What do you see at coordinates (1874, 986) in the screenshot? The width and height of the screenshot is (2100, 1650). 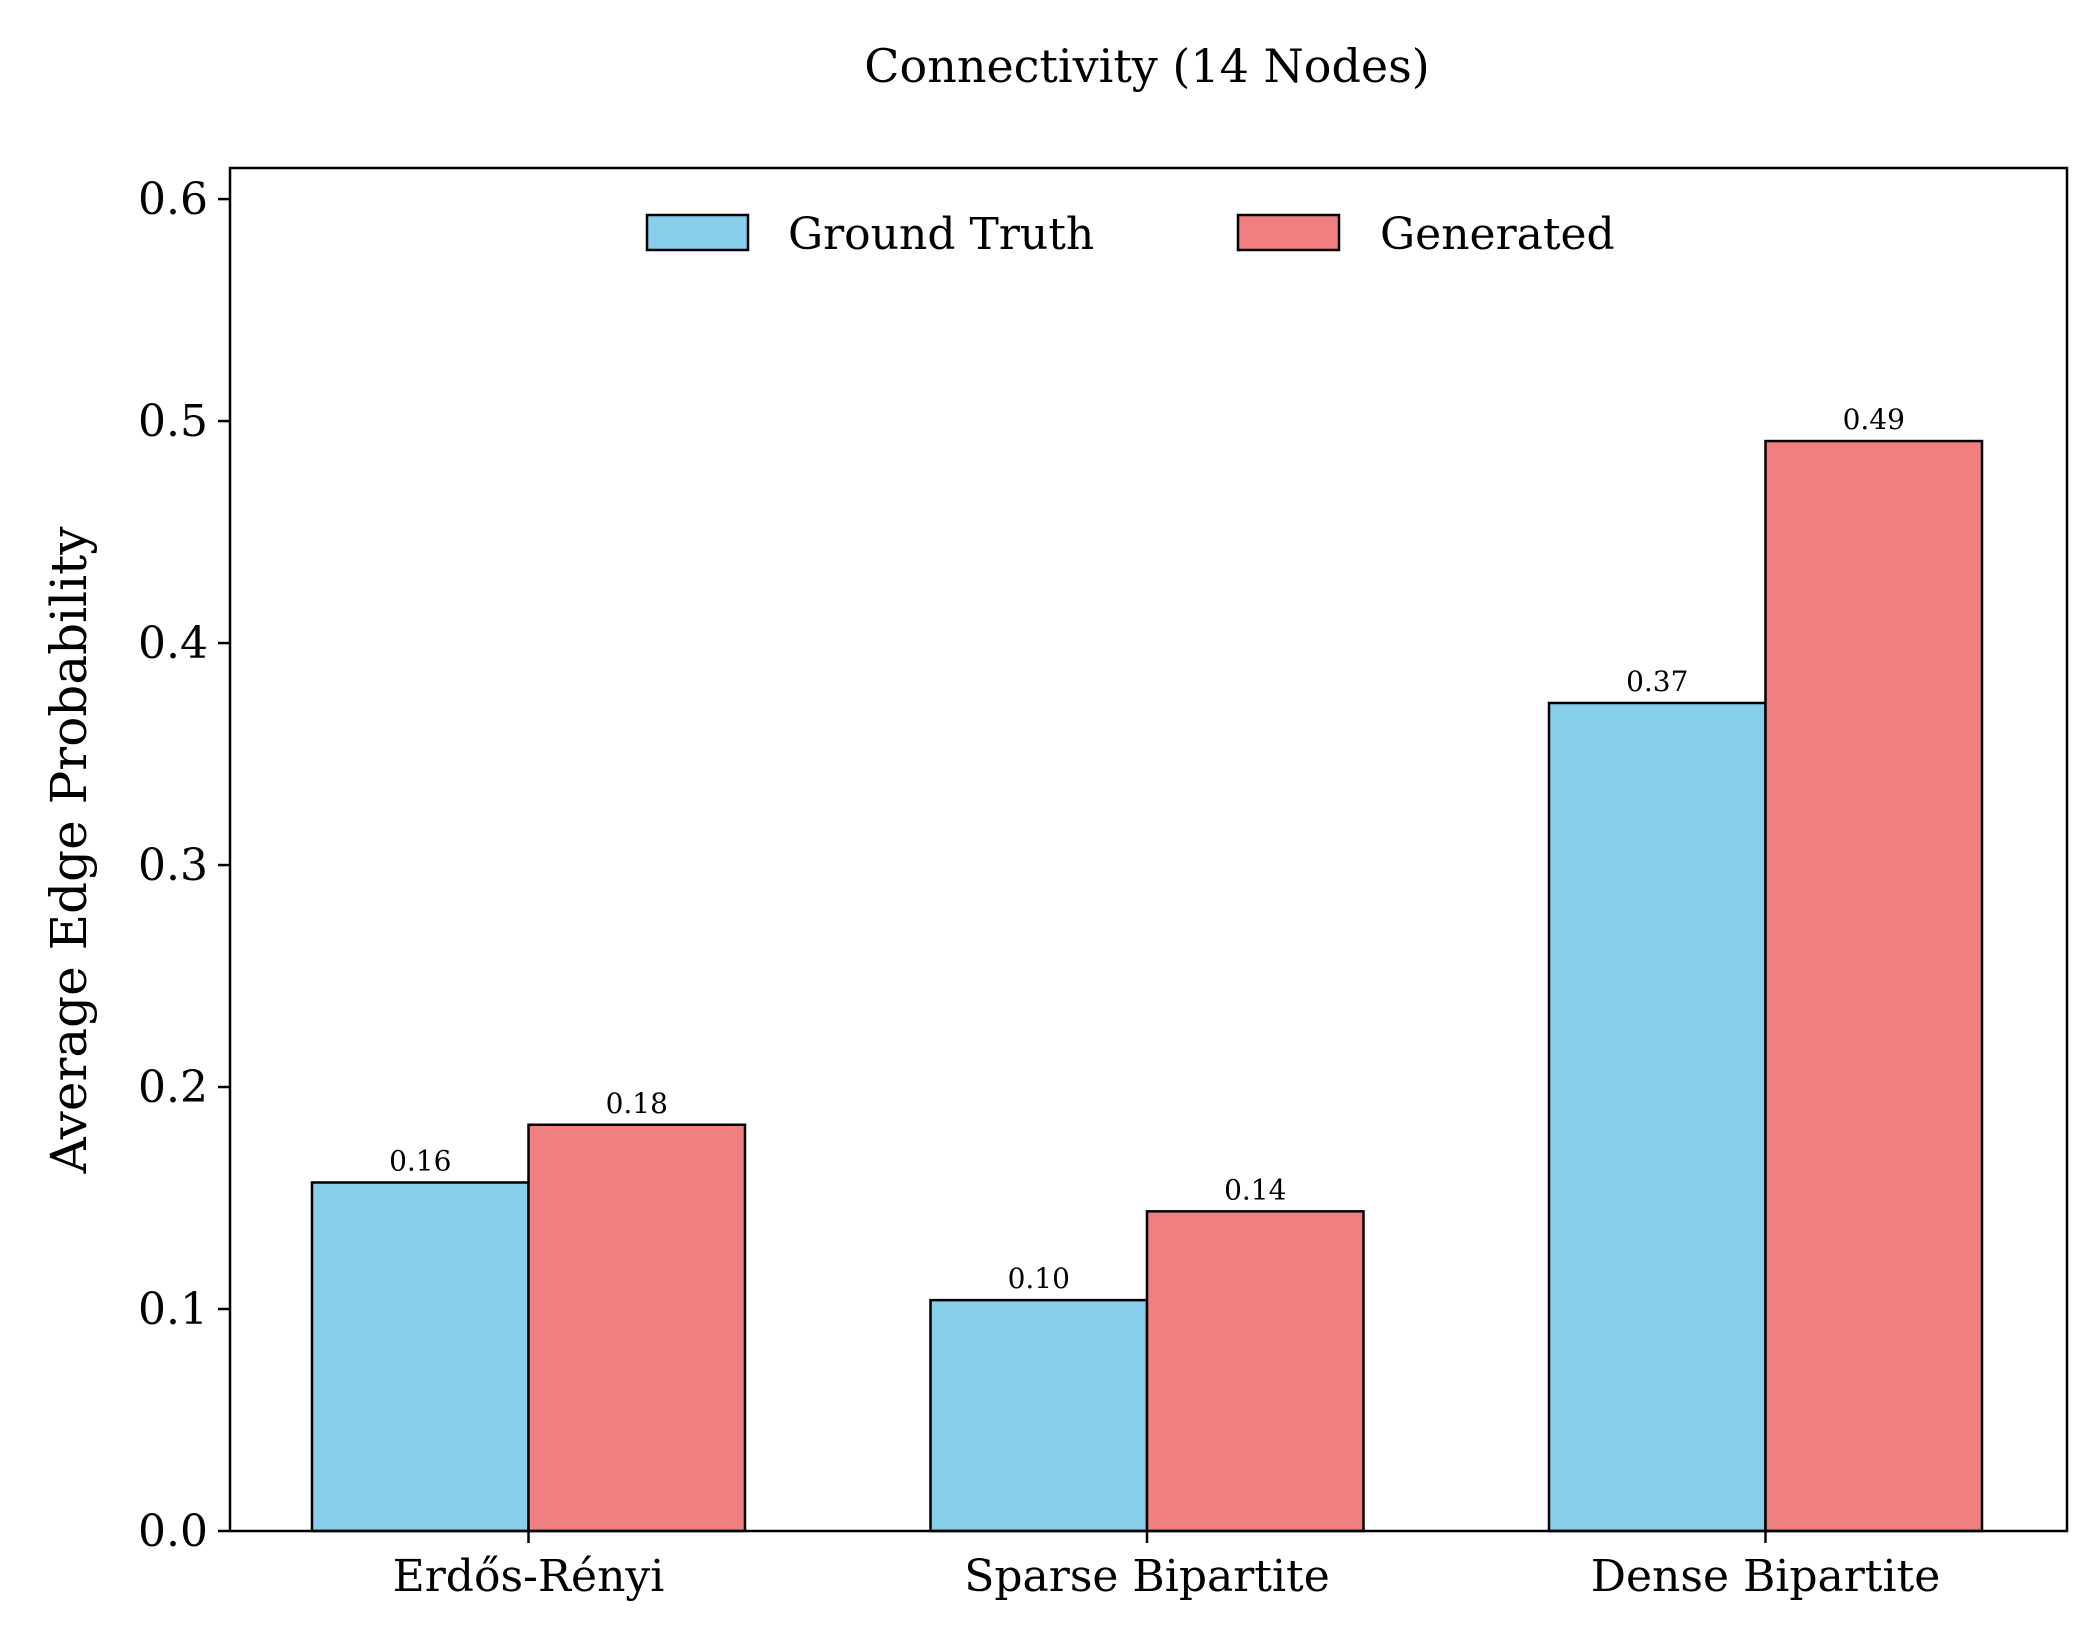 I see `bar-generated-dense-bipartite` at bounding box center [1874, 986].